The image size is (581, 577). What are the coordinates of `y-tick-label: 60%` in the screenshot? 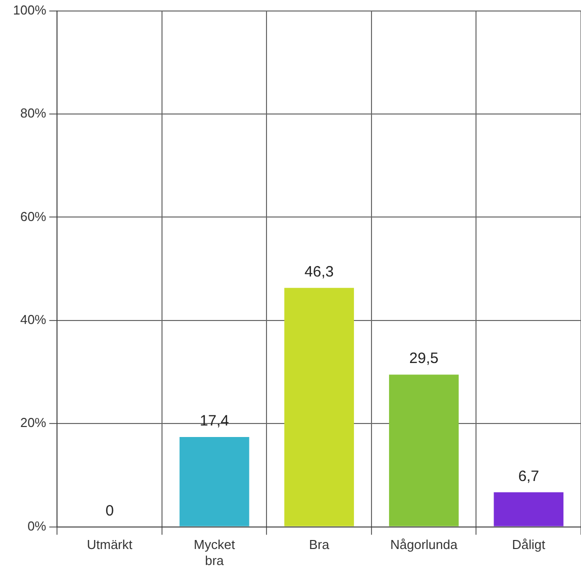 It's located at (33, 216).